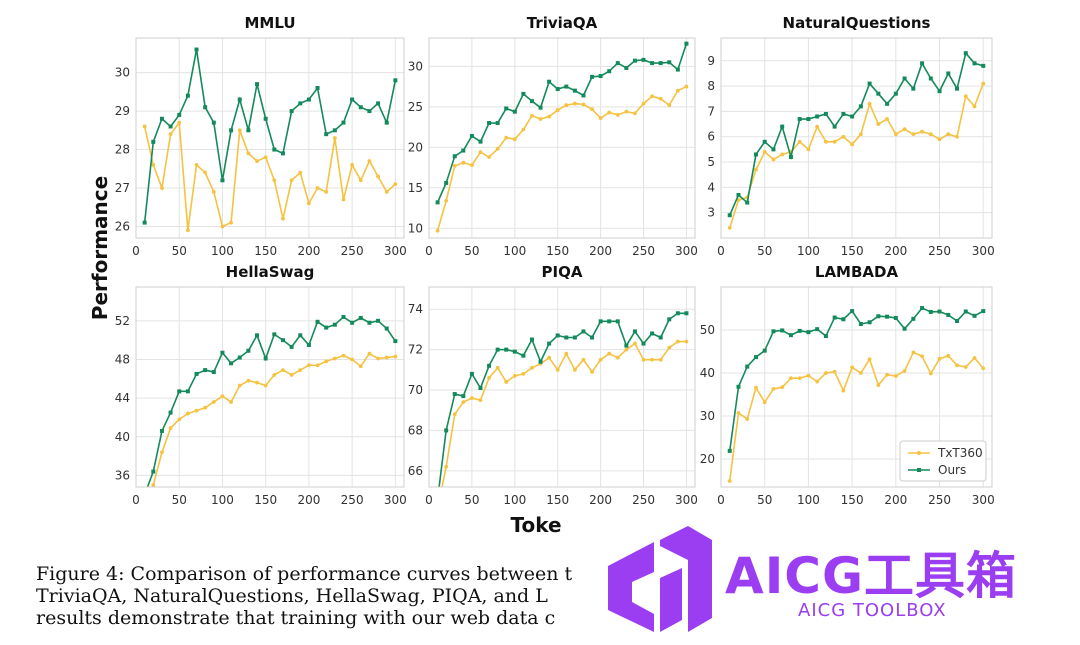  What do you see at coordinates (265, 500) in the screenshot?
I see `x-tick-label: 150` at bounding box center [265, 500].